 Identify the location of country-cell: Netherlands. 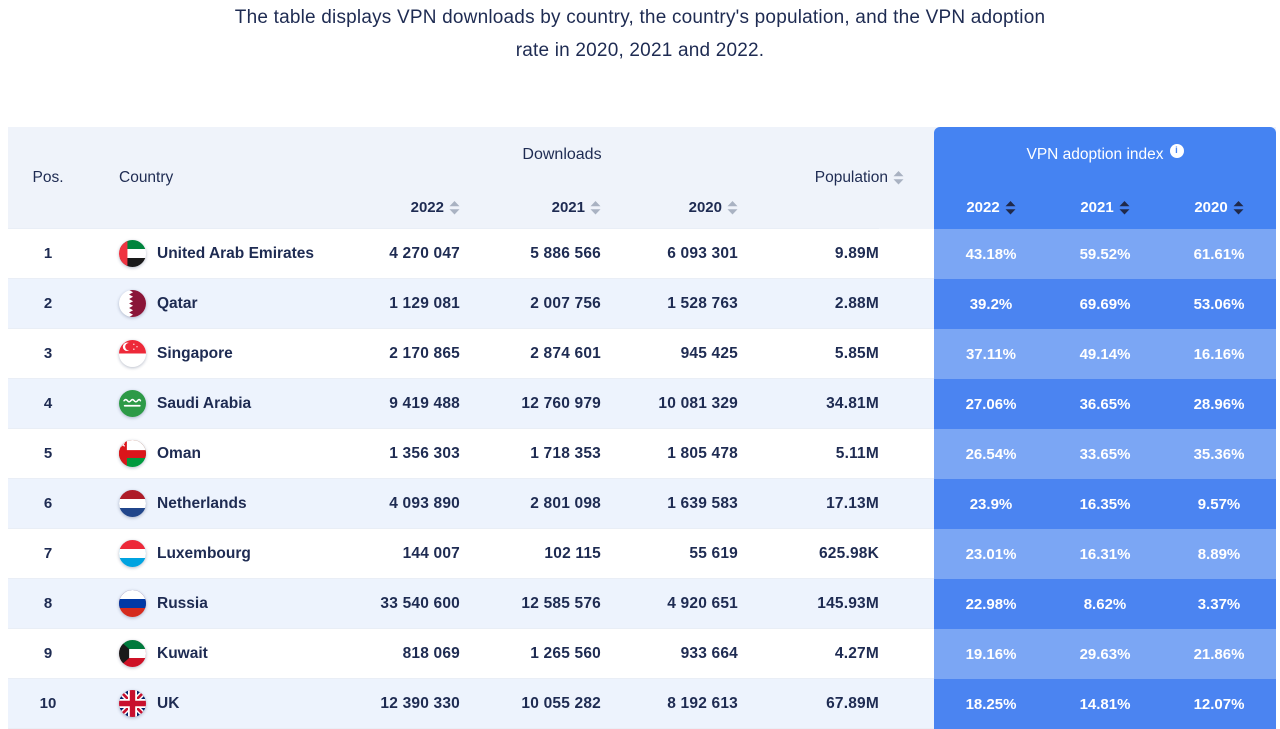
(208, 504).